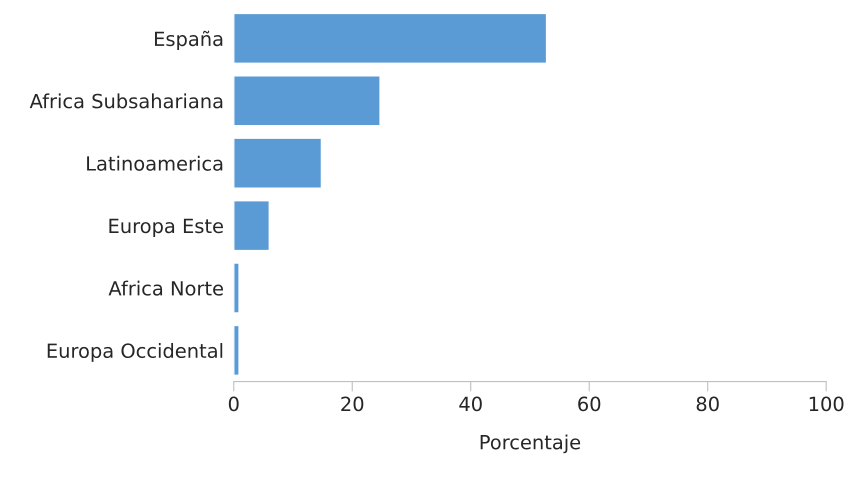 This screenshot has width=850, height=477. Describe the element at coordinates (470, 404) in the screenshot. I see `x-tick-label: 40` at that location.